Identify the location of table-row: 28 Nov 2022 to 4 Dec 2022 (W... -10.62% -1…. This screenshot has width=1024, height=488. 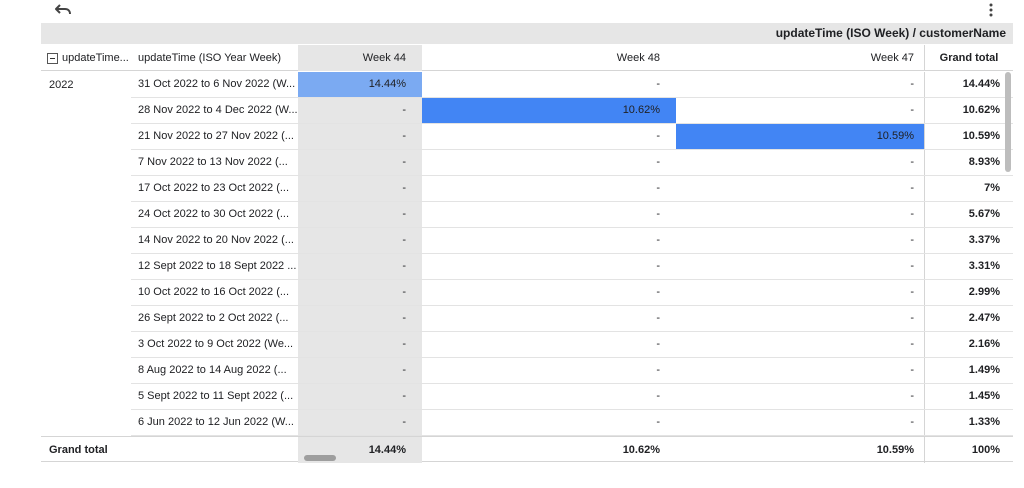
(572, 111).